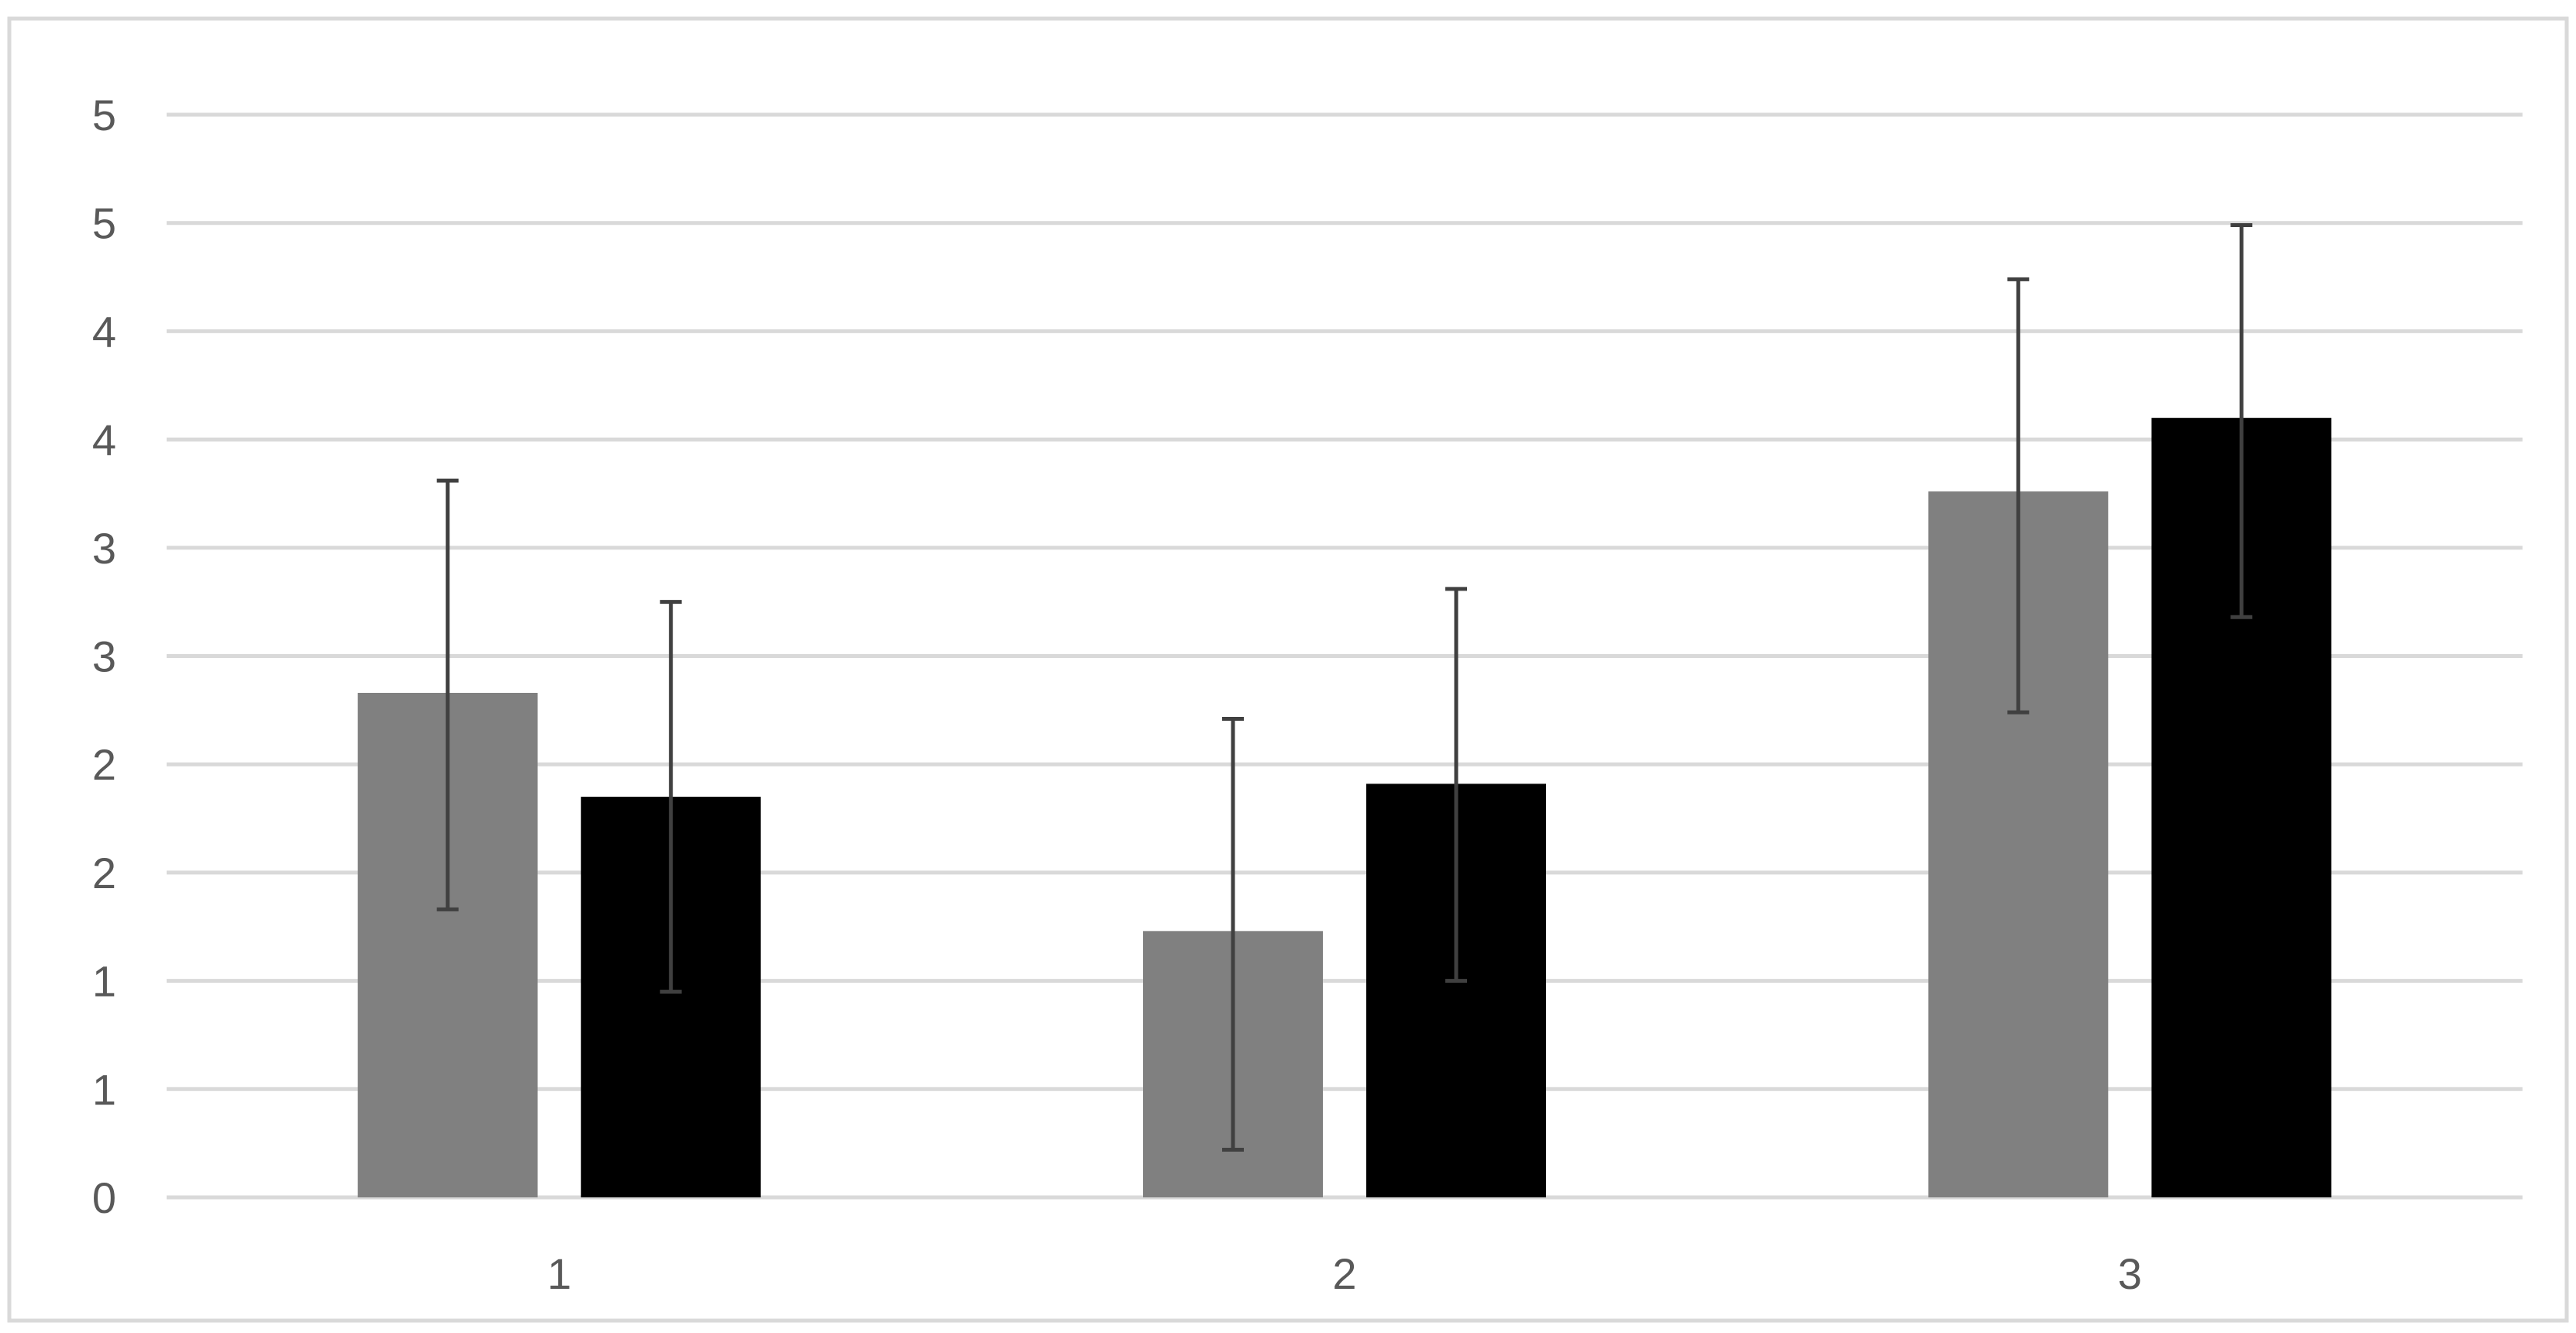  I want to click on y-axis-tick-labels: 0 1 1 2 2 3 3 4 4 5 5, so click(104, 656).